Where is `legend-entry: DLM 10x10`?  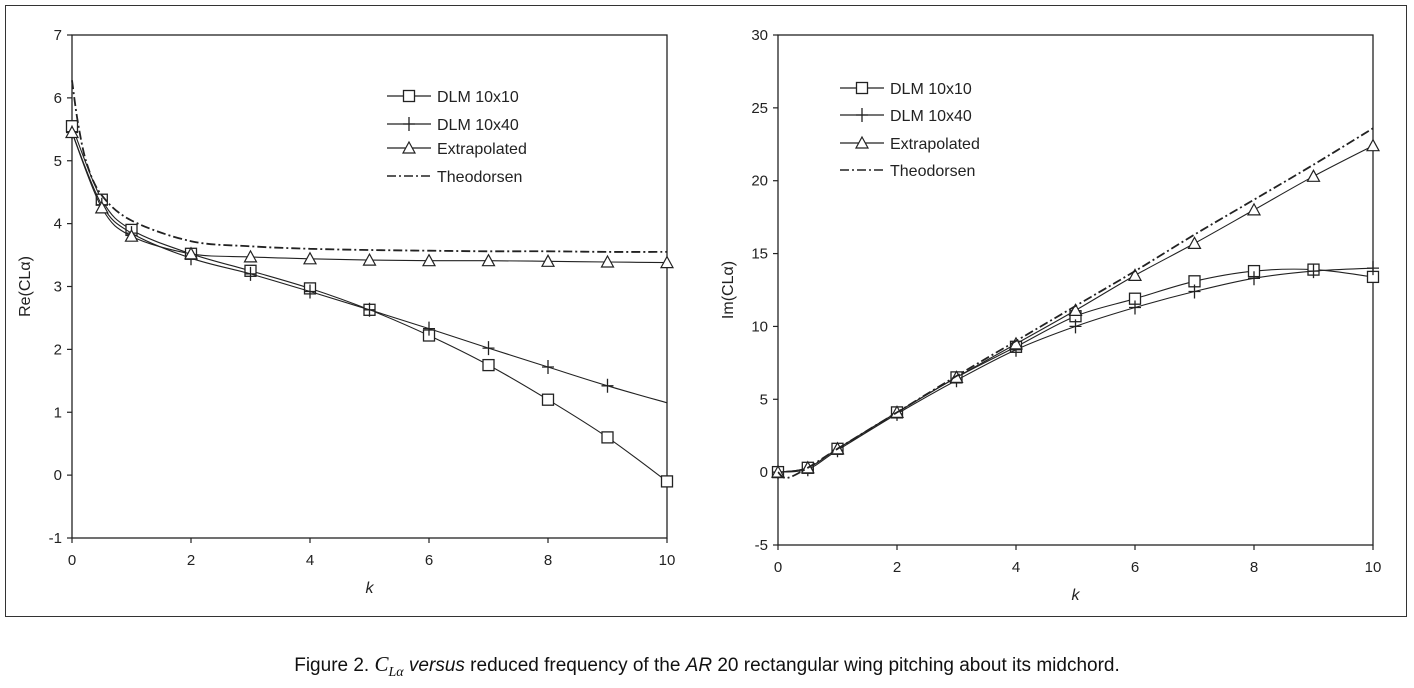
legend-entry: DLM 10x10 is located at coordinates (906, 89).